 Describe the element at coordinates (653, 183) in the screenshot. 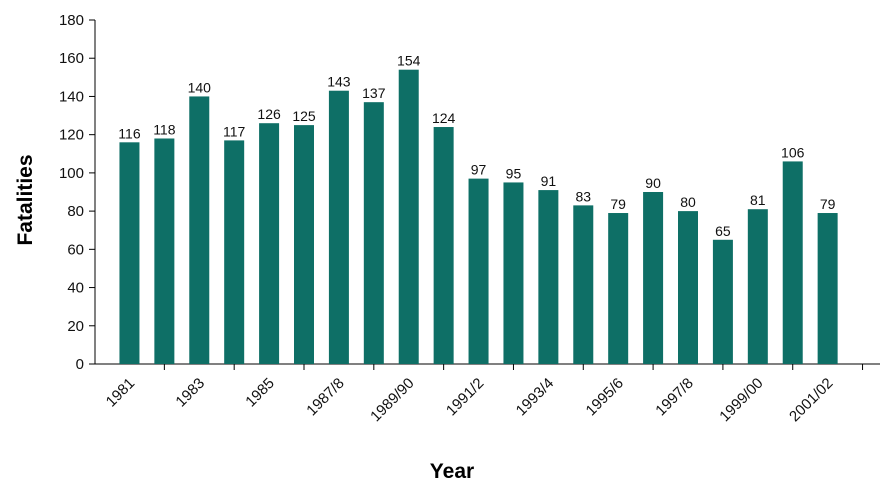

I see `bar-value-label: 90` at that location.